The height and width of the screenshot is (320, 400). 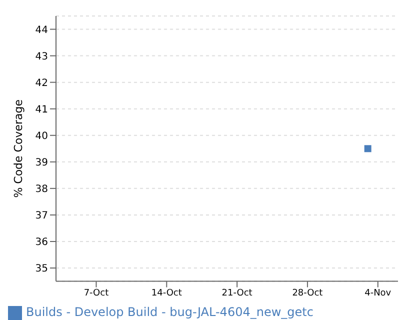 I want to click on y-tick-label: 35, so click(x=41, y=269).